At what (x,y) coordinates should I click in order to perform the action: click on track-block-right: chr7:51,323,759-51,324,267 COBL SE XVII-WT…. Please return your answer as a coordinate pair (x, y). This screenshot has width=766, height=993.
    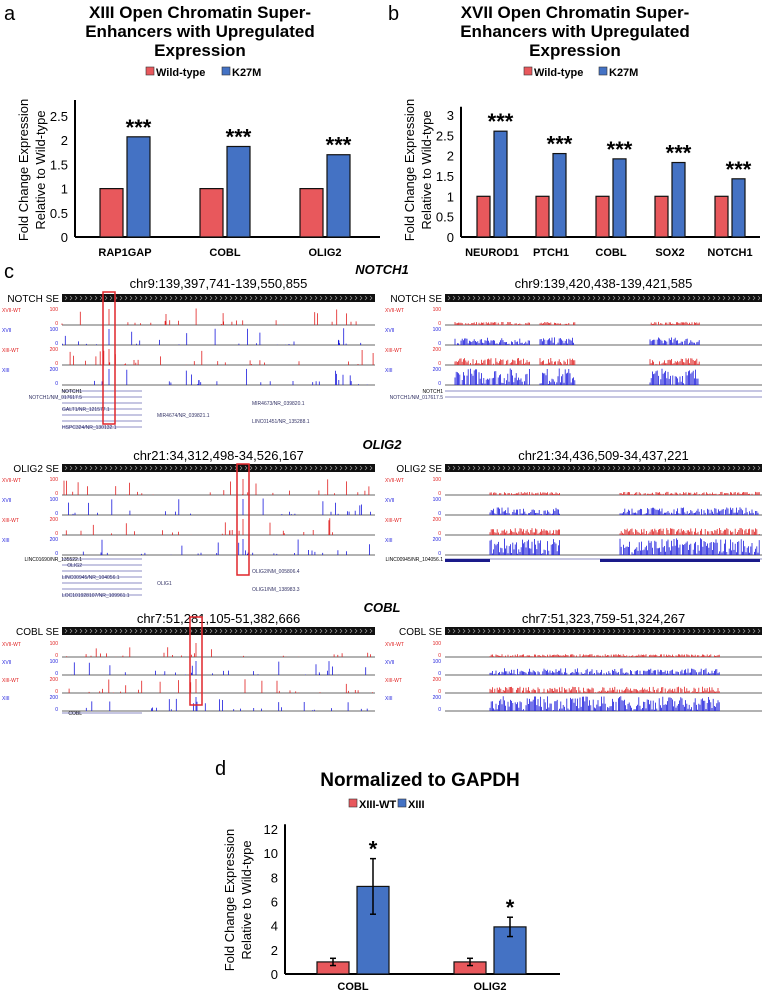
    Looking at the image, I should click on (573, 662).